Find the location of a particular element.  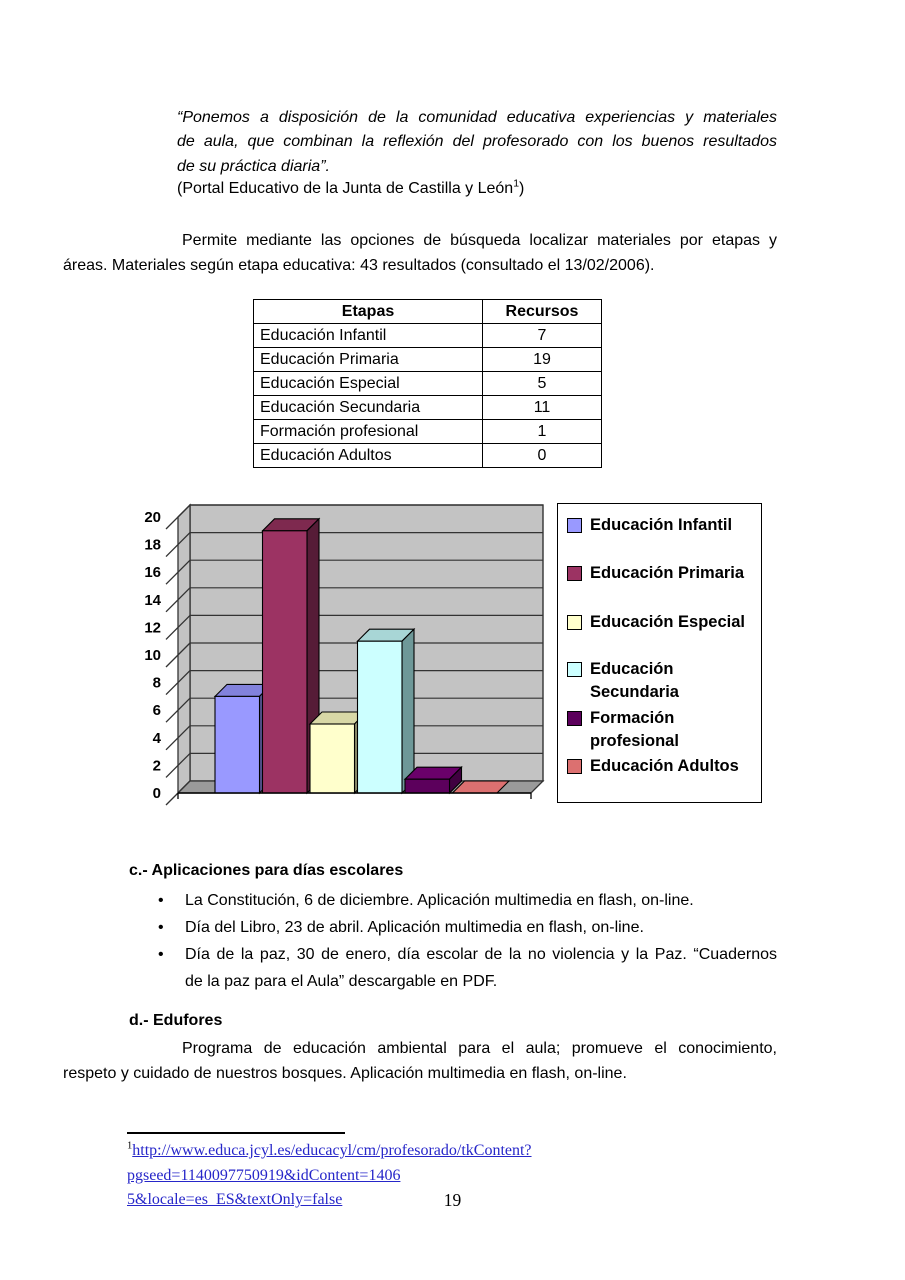

y-axis-label: 10 is located at coordinates (152, 655).